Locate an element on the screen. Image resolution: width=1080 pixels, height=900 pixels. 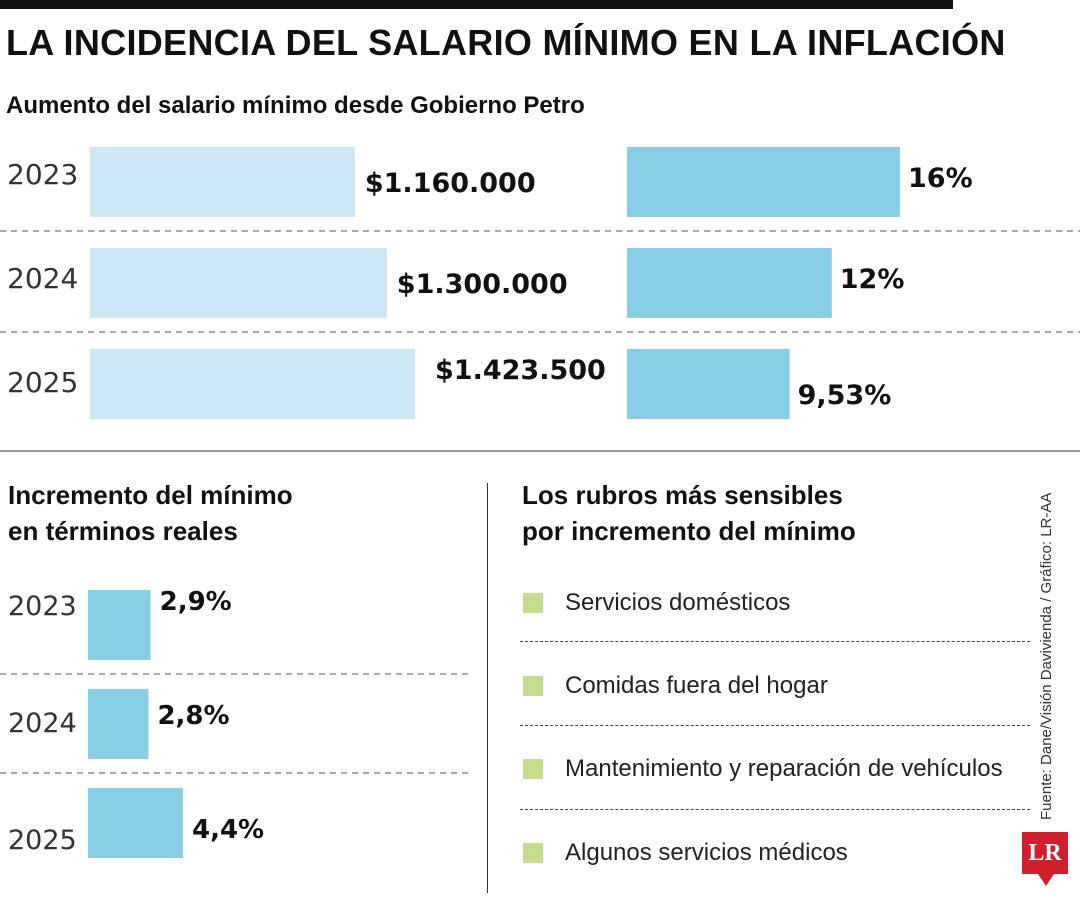
list-item: Comidas fuera del hogar is located at coordinates (775, 686).